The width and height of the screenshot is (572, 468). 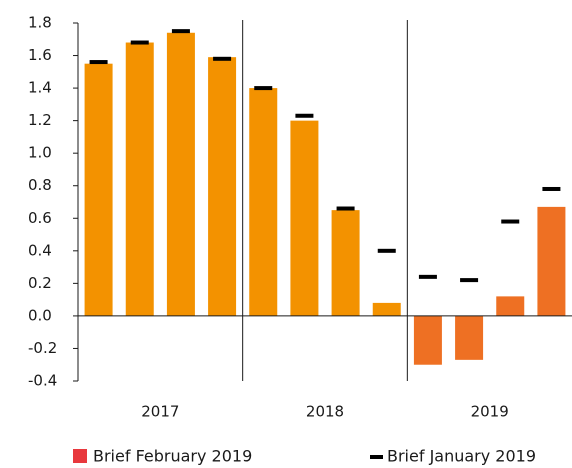 I want to click on group-label: 2019, so click(x=490, y=412).